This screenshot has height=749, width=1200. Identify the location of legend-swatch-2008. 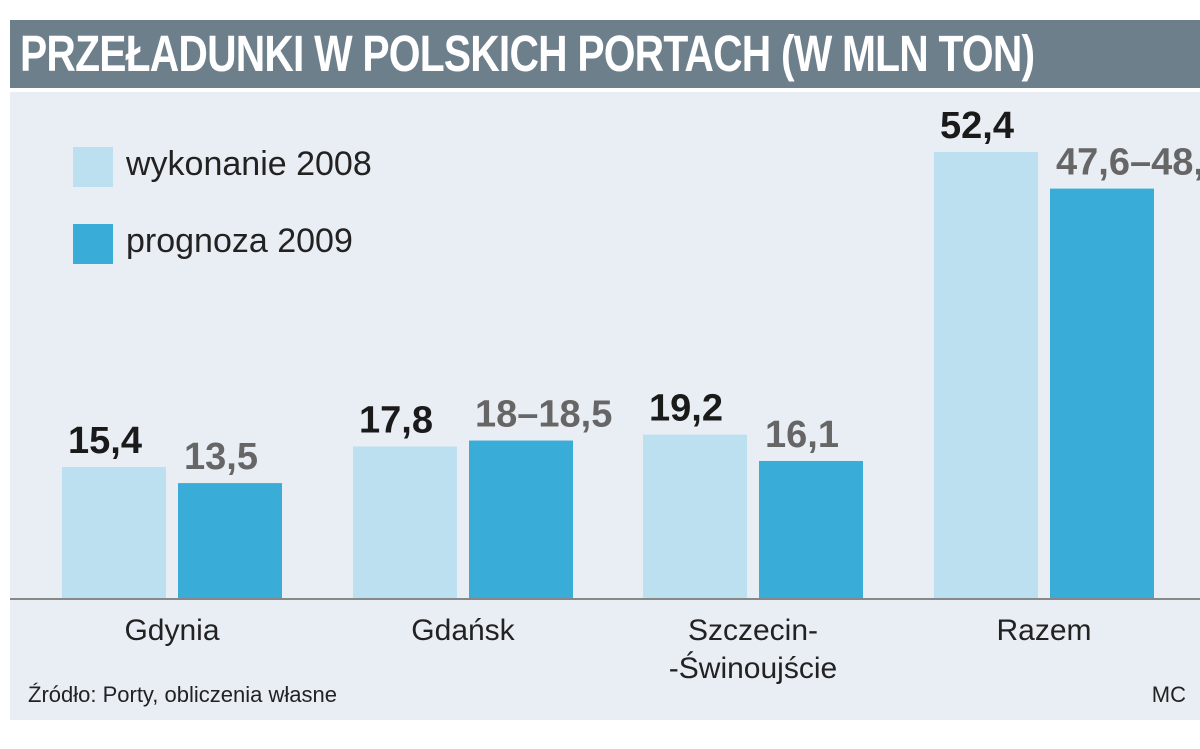
(93, 167).